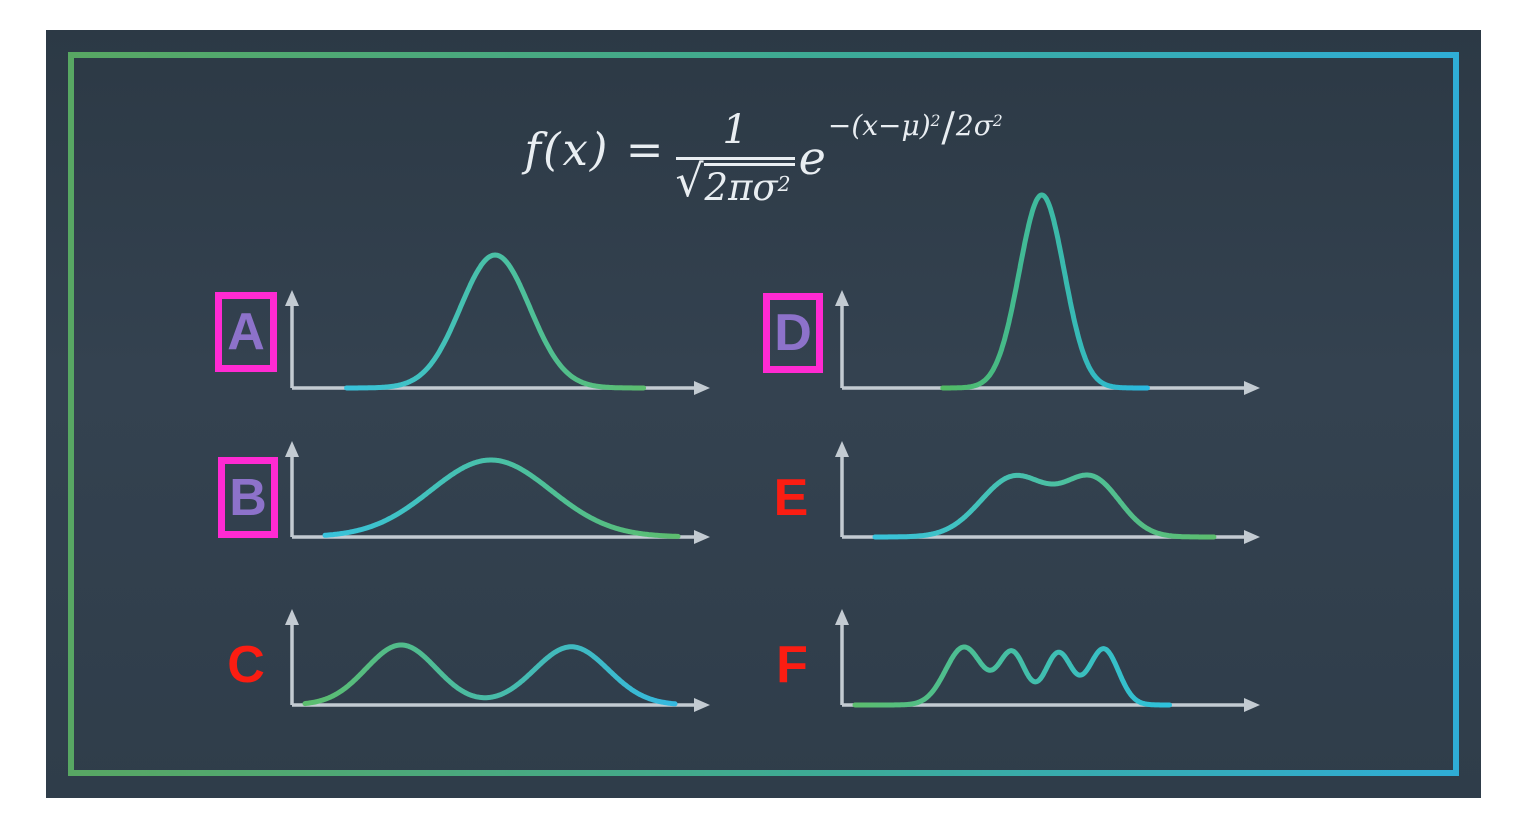 Image resolution: width=1538 pixels, height=838 pixels. I want to click on label-letter-E: E, so click(791, 498).